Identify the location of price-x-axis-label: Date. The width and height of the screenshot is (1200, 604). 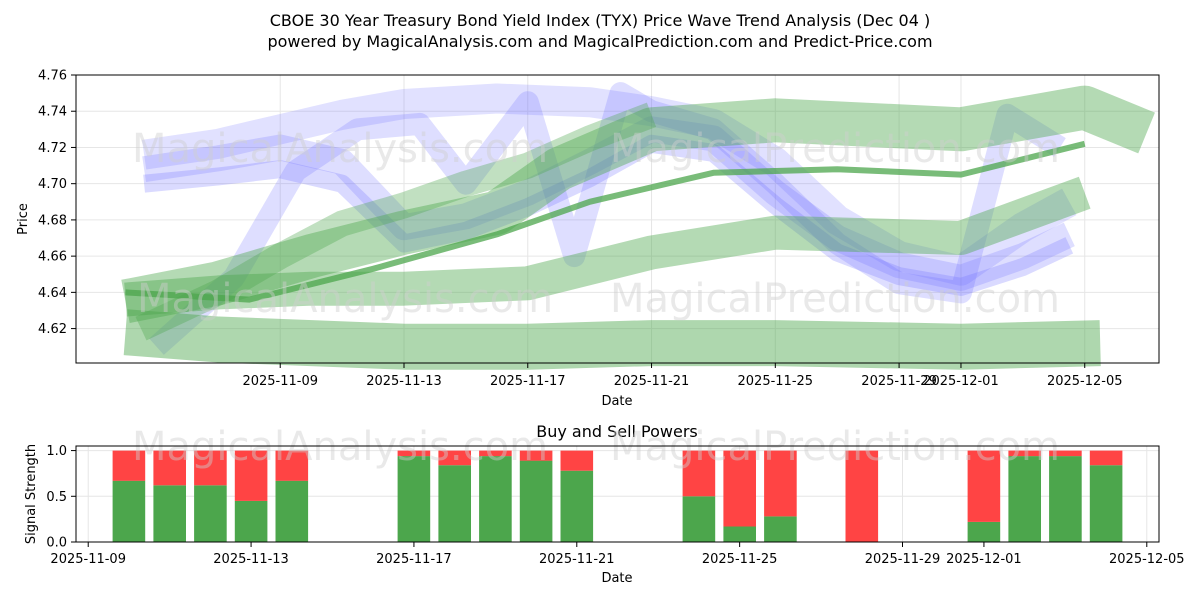
(616, 401).